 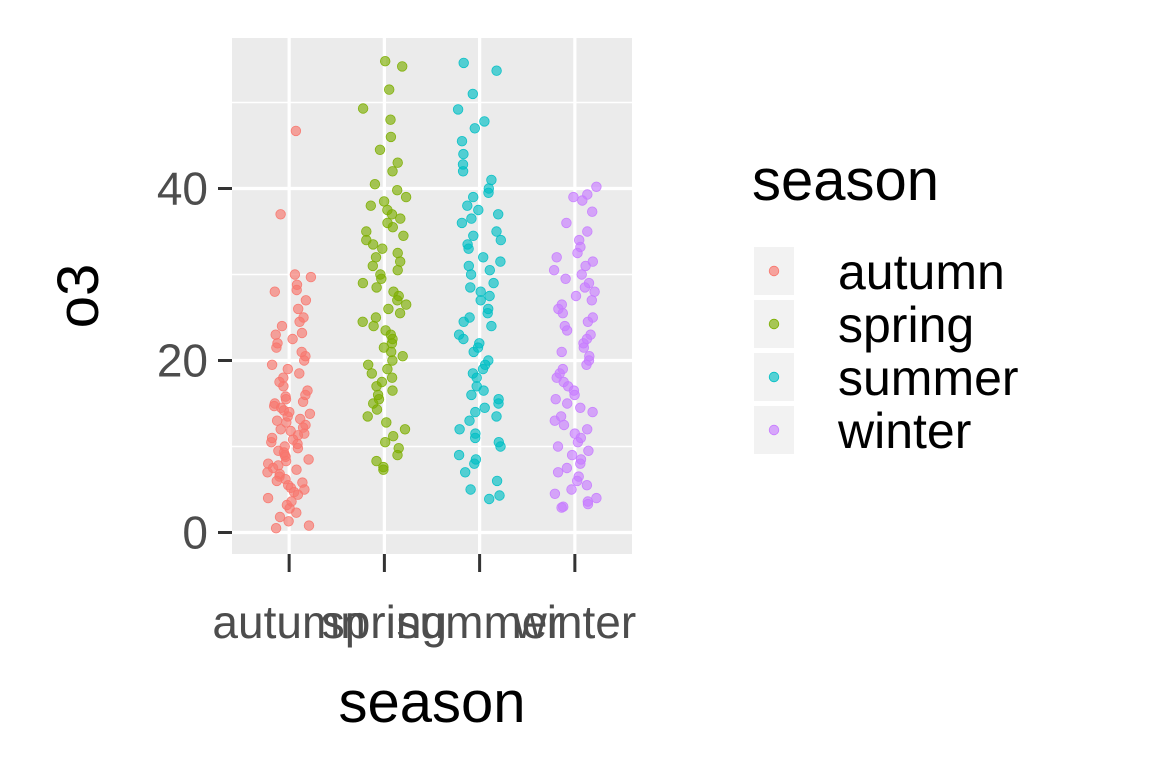 What do you see at coordinates (479, 281) in the screenshot?
I see `series-summer` at bounding box center [479, 281].